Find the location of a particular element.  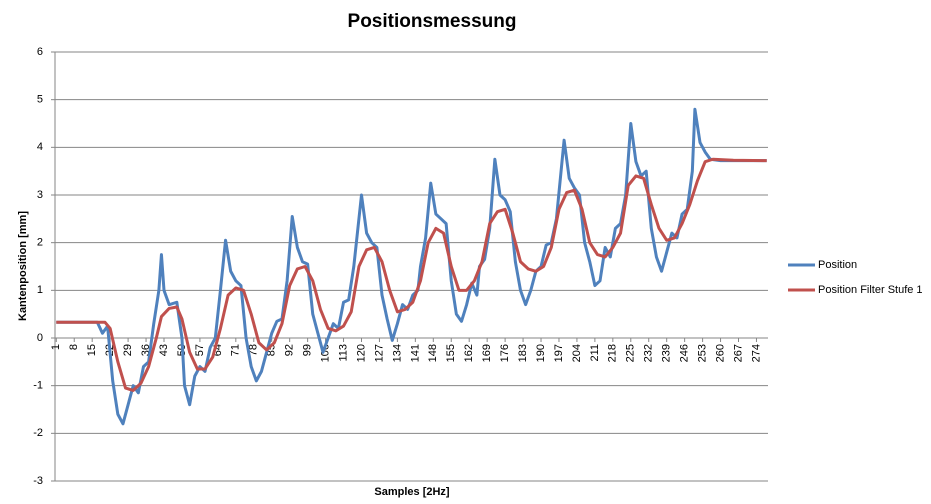

y-tick-label: -2 is located at coordinates (38, 433).